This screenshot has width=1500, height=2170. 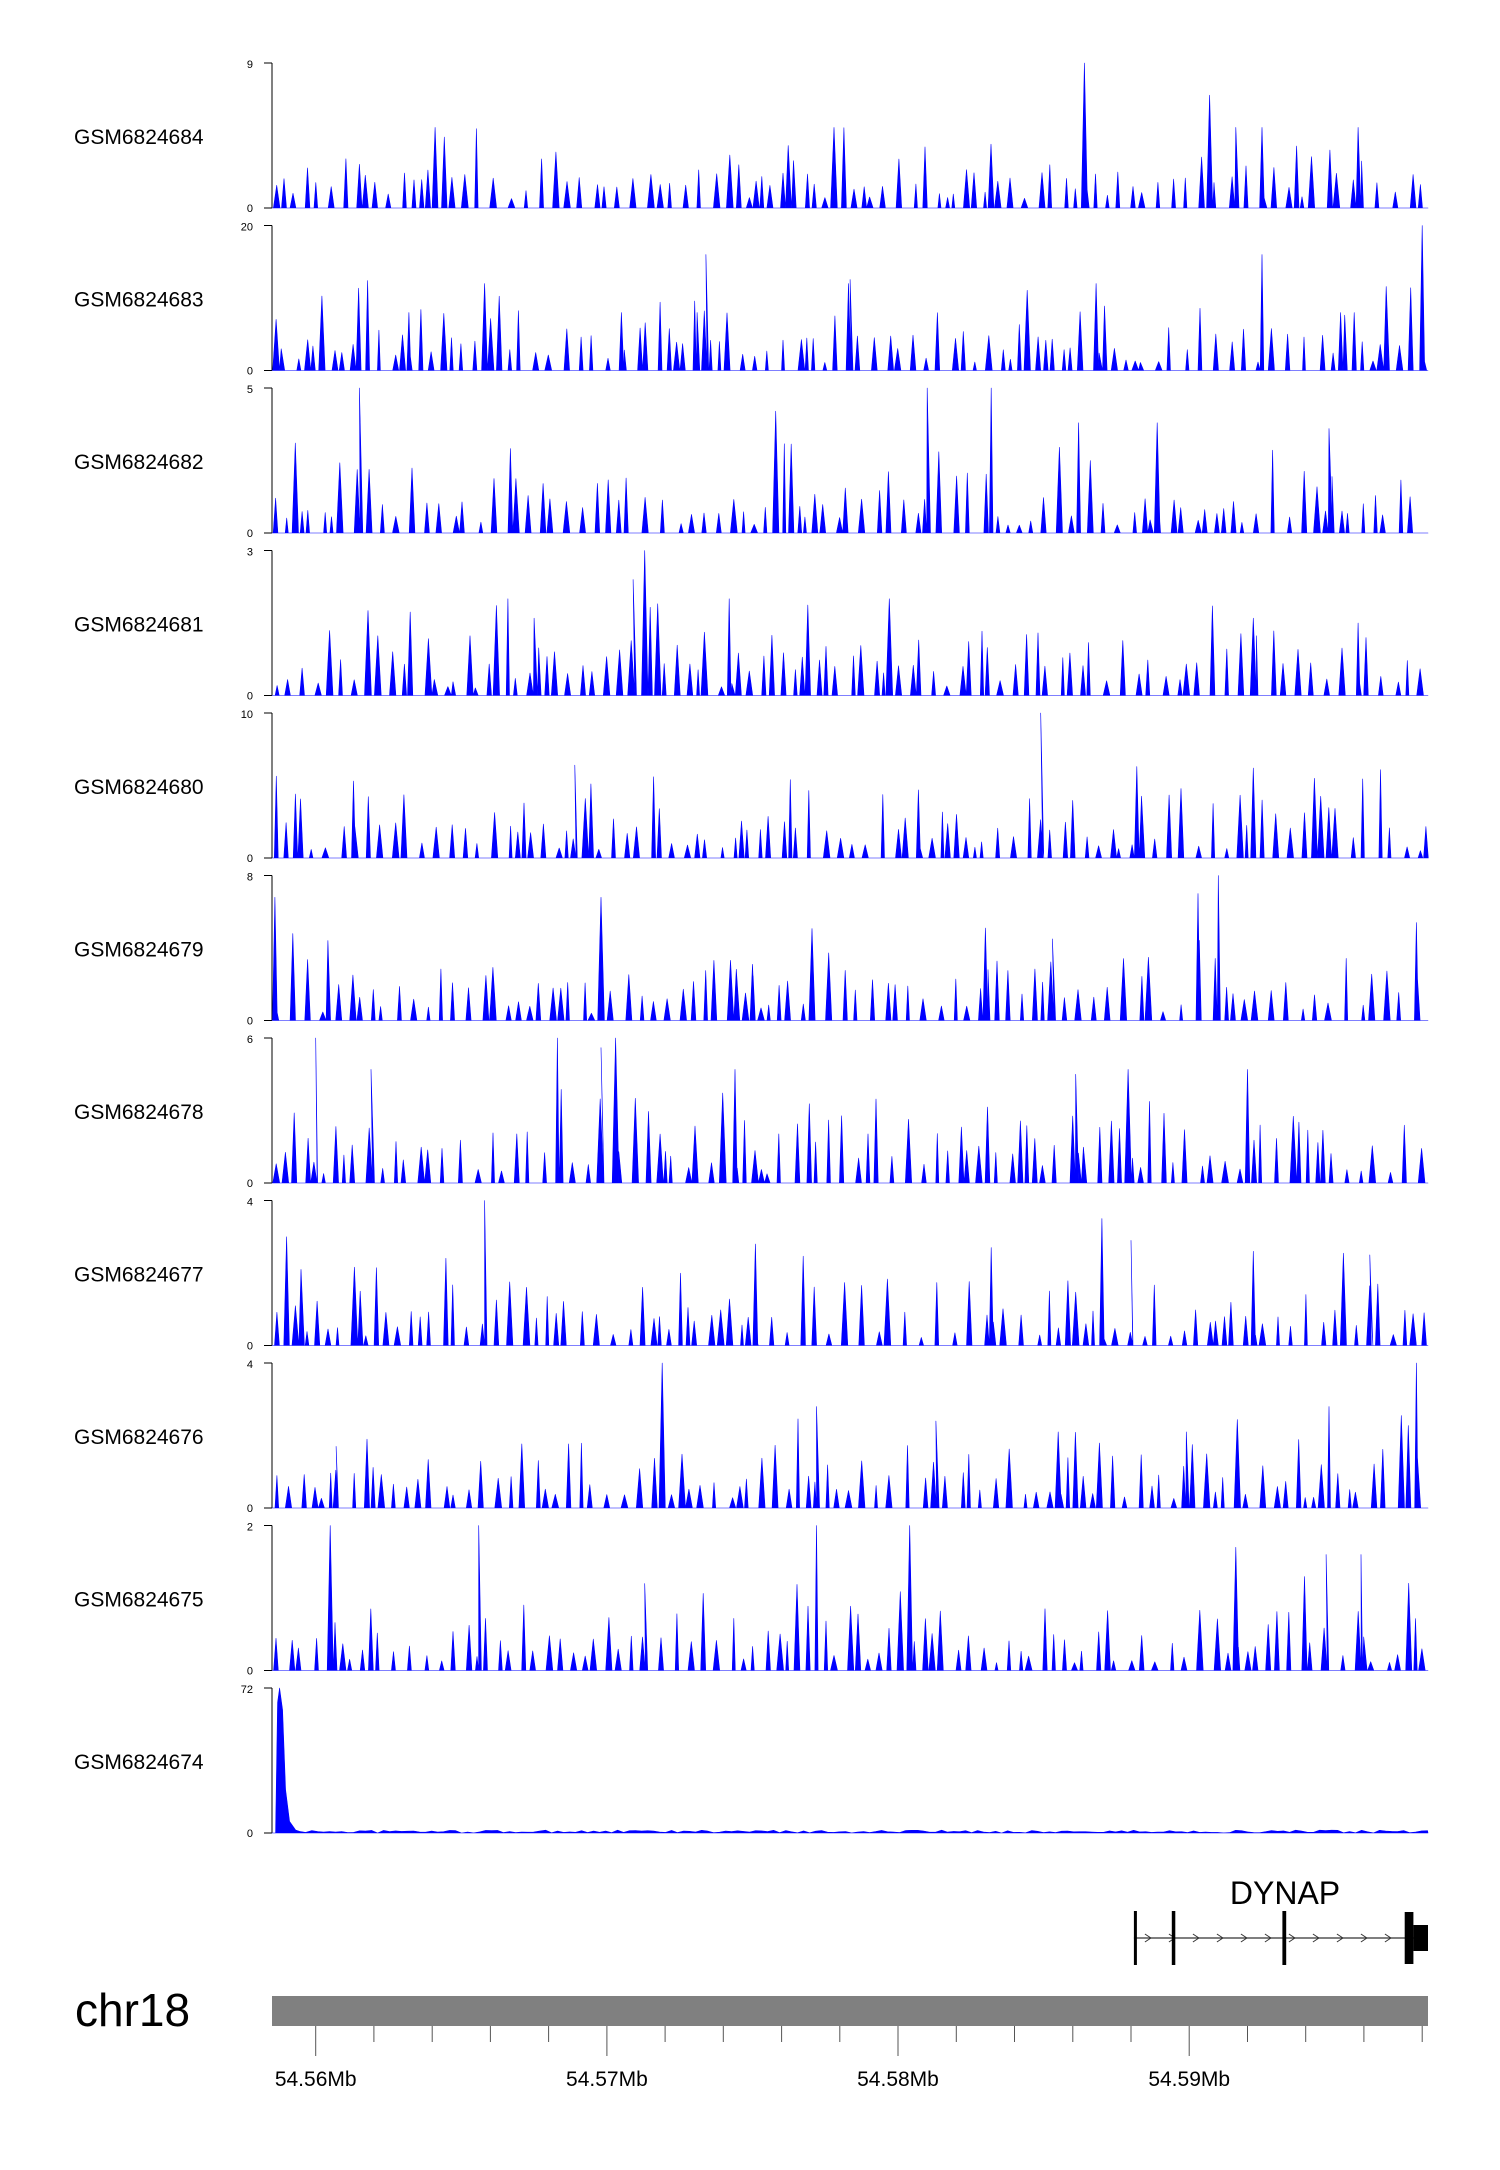 I want to click on axis-tick-label: 54.58Mb, so click(x=898, y=2079).